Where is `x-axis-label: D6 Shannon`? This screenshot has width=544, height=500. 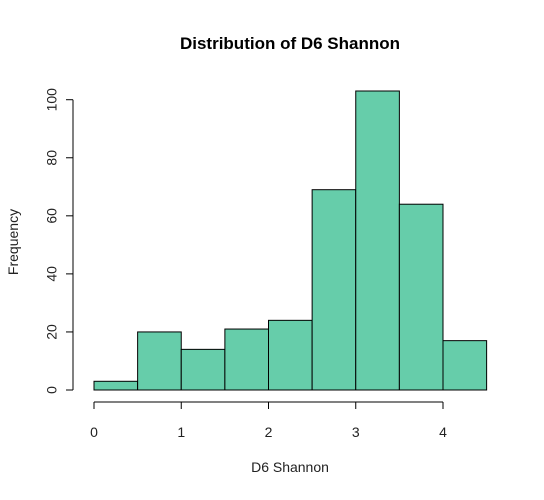 x-axis-label: D6 Shannon is located at coordinates (290, 467).